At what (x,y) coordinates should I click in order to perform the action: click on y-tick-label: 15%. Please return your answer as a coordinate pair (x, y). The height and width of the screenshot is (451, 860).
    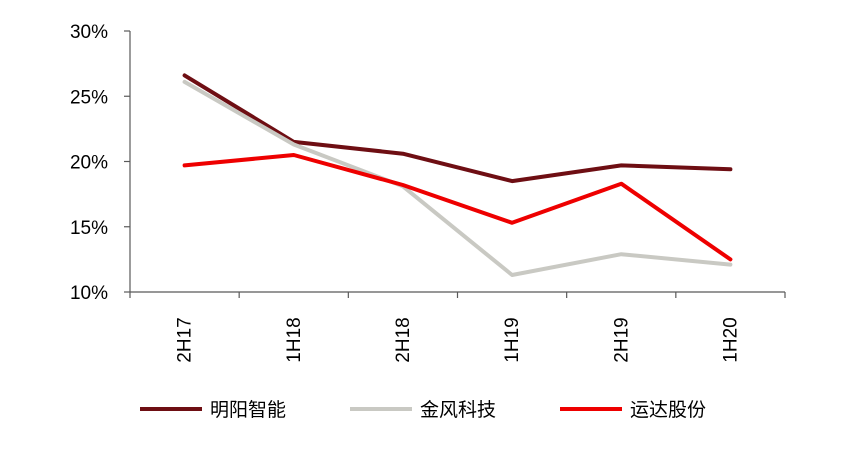
    Looking at the image, I should click on (89, 228).